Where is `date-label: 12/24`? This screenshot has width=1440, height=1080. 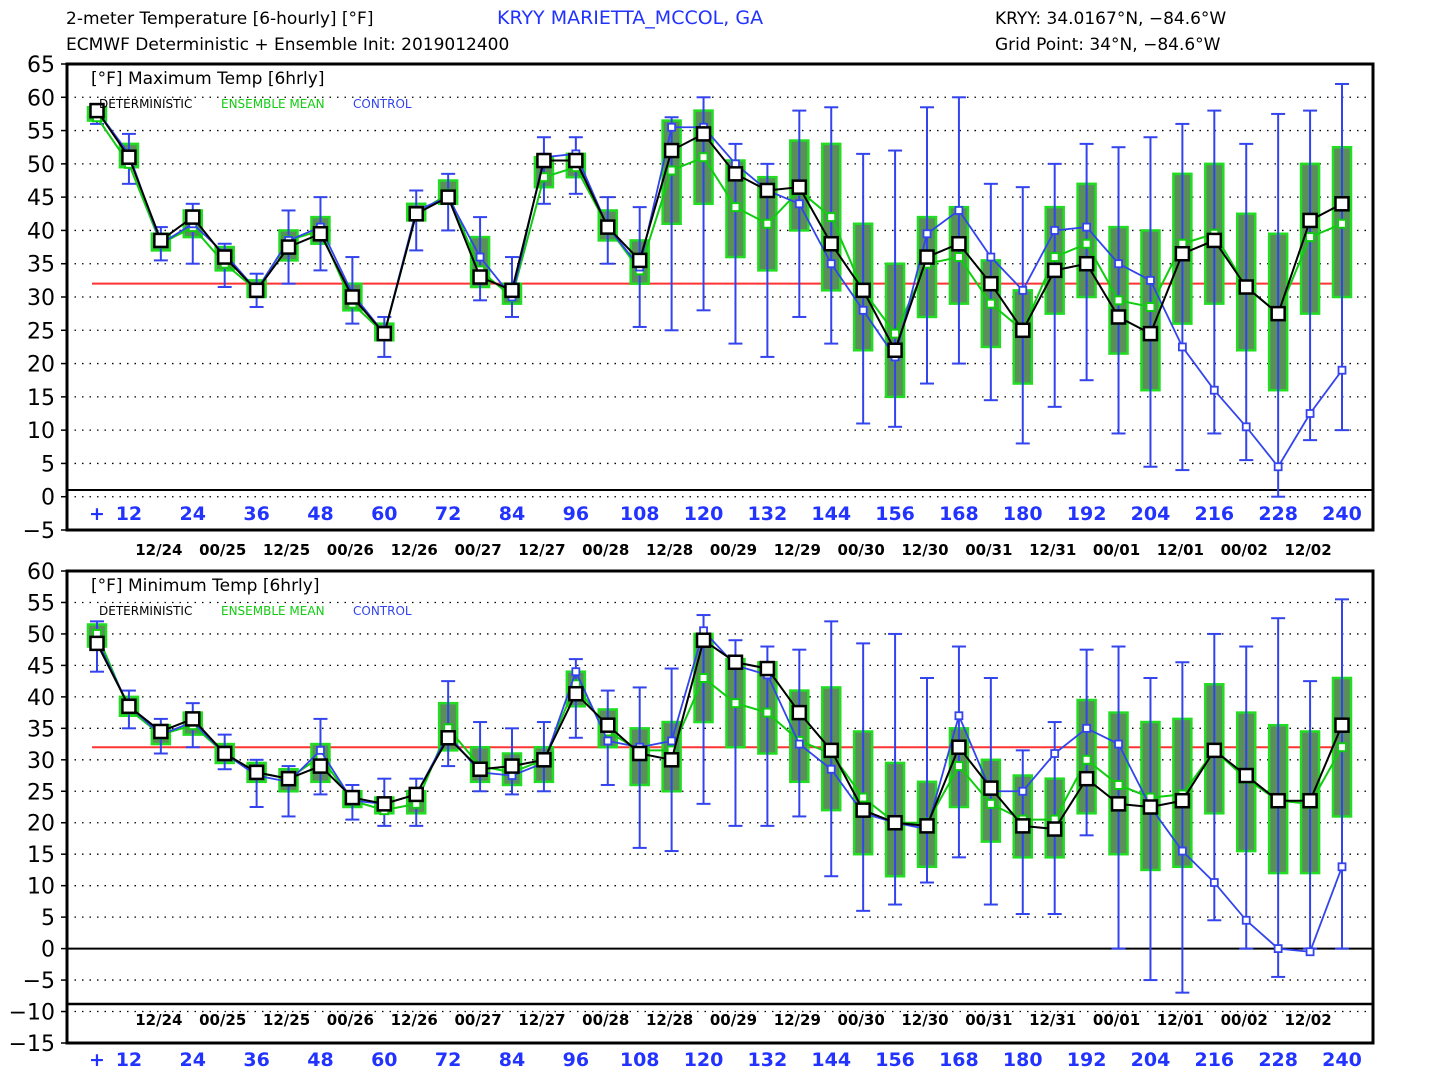 date-label: 12/24 is located at coordinates (158, 1020).